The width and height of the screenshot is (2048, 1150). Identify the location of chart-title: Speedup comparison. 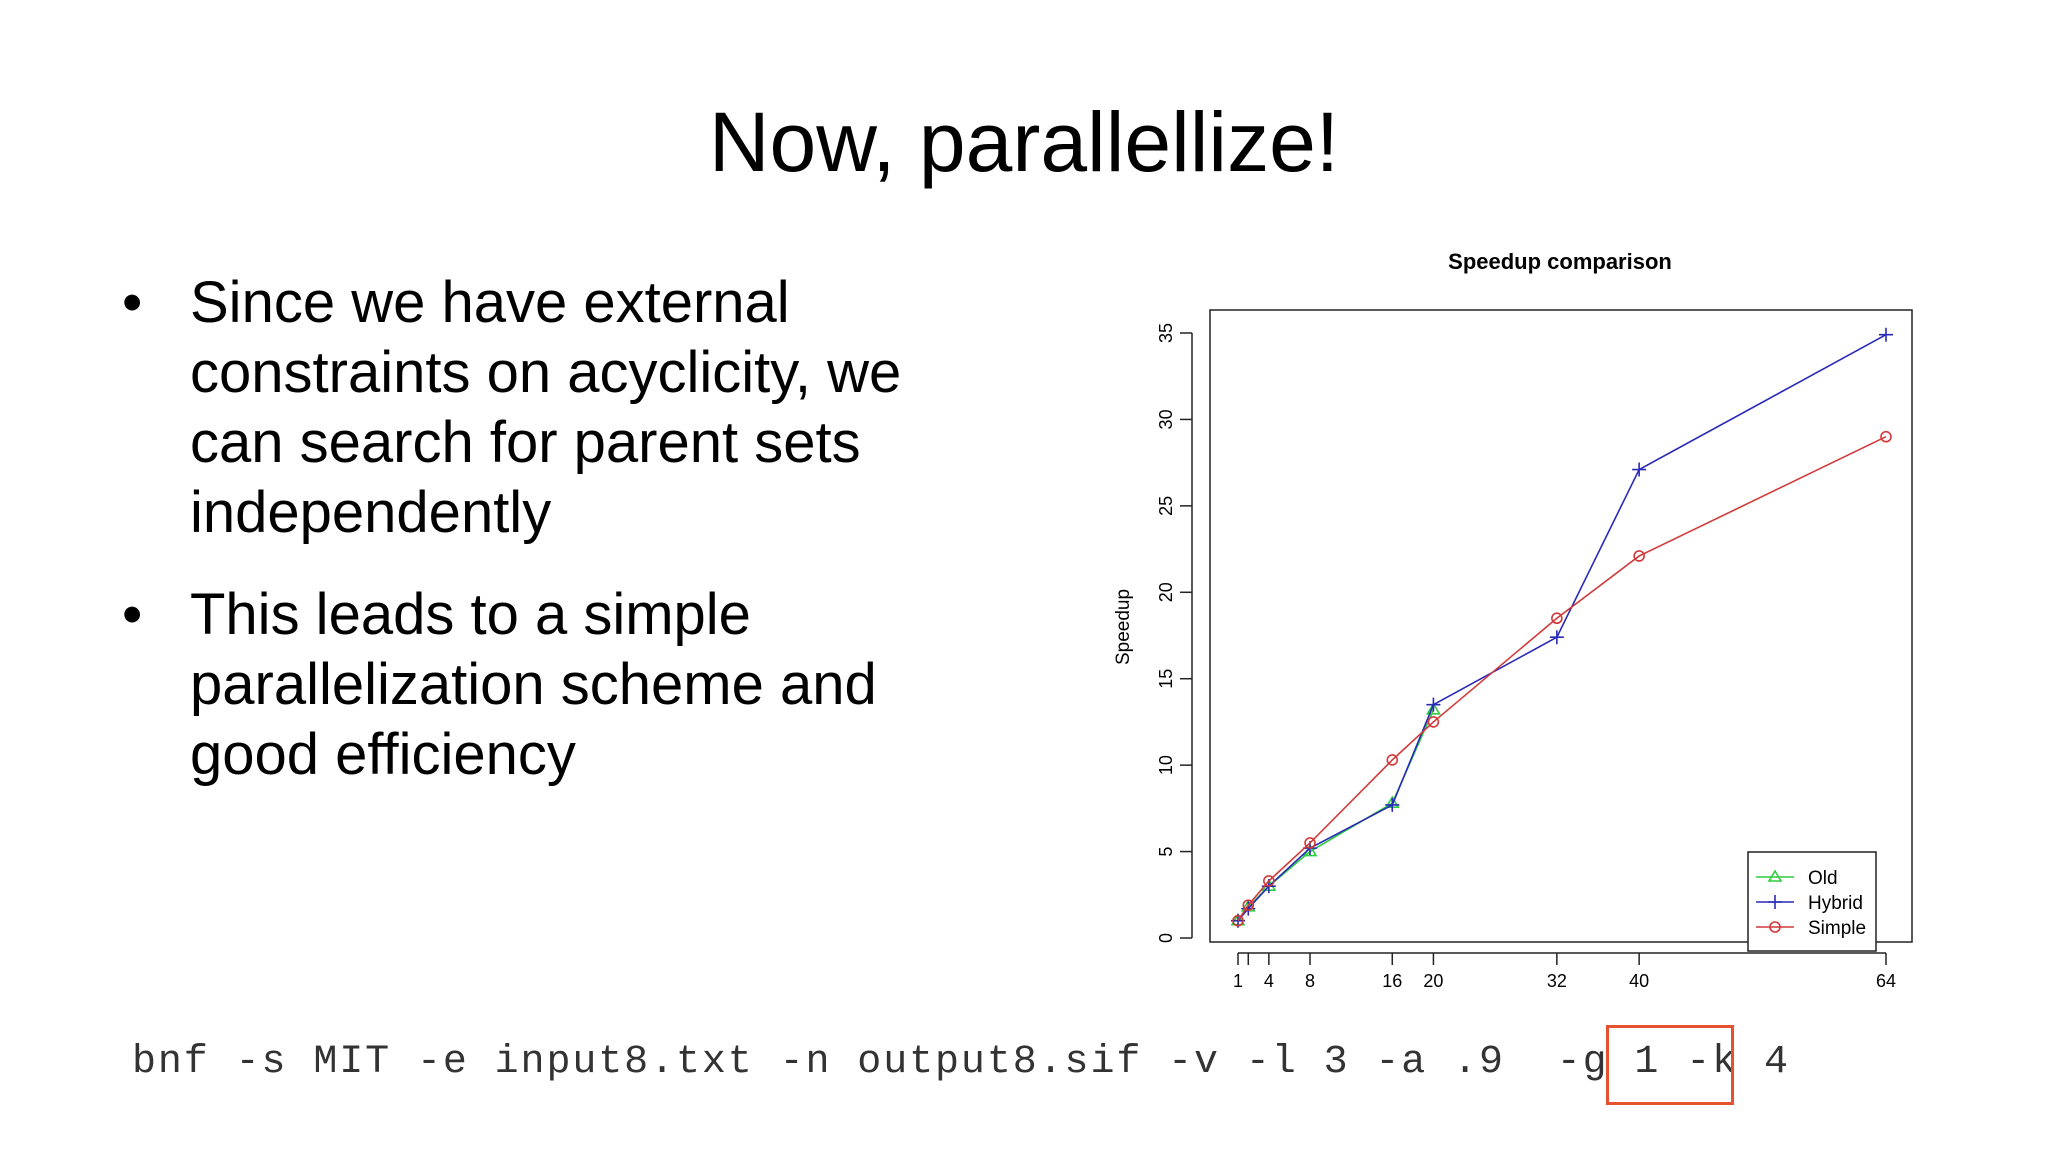
(1560, 261).